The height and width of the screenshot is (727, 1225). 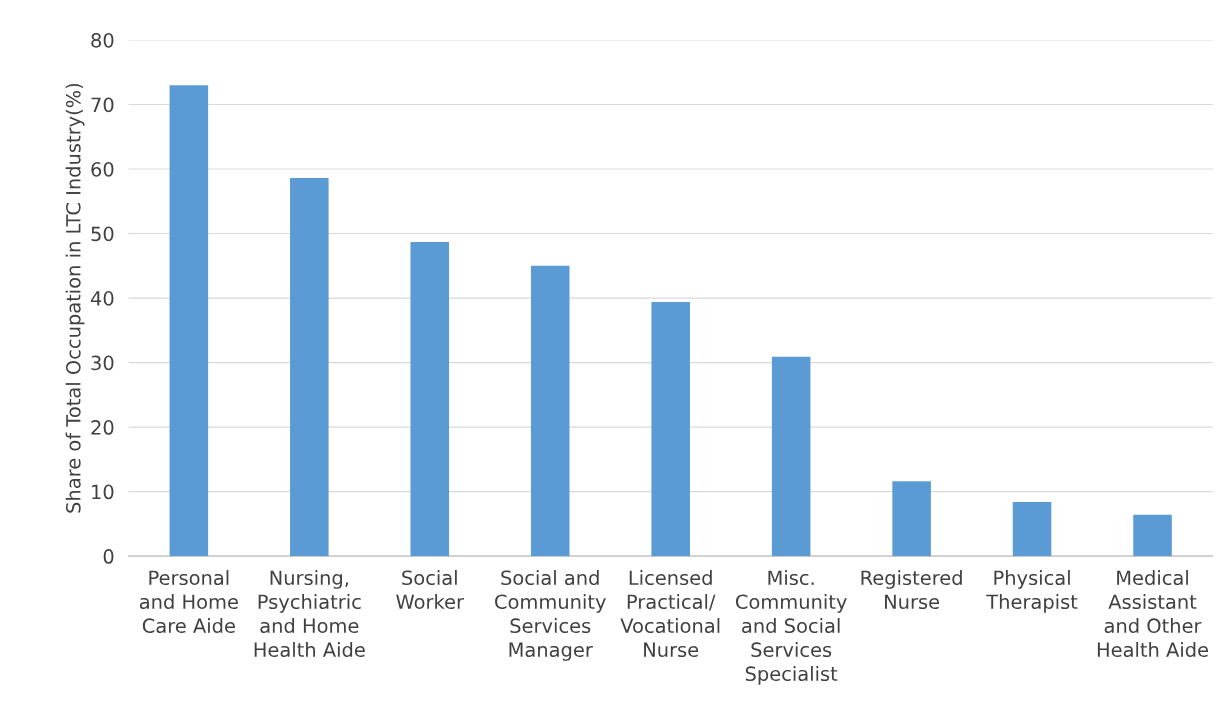 What do you see at coordinates (1153, 614) in the screenshot?
I see `x-tick-label: Medical Assistant and Other Health Aide` at bounding box center [1153, 614].